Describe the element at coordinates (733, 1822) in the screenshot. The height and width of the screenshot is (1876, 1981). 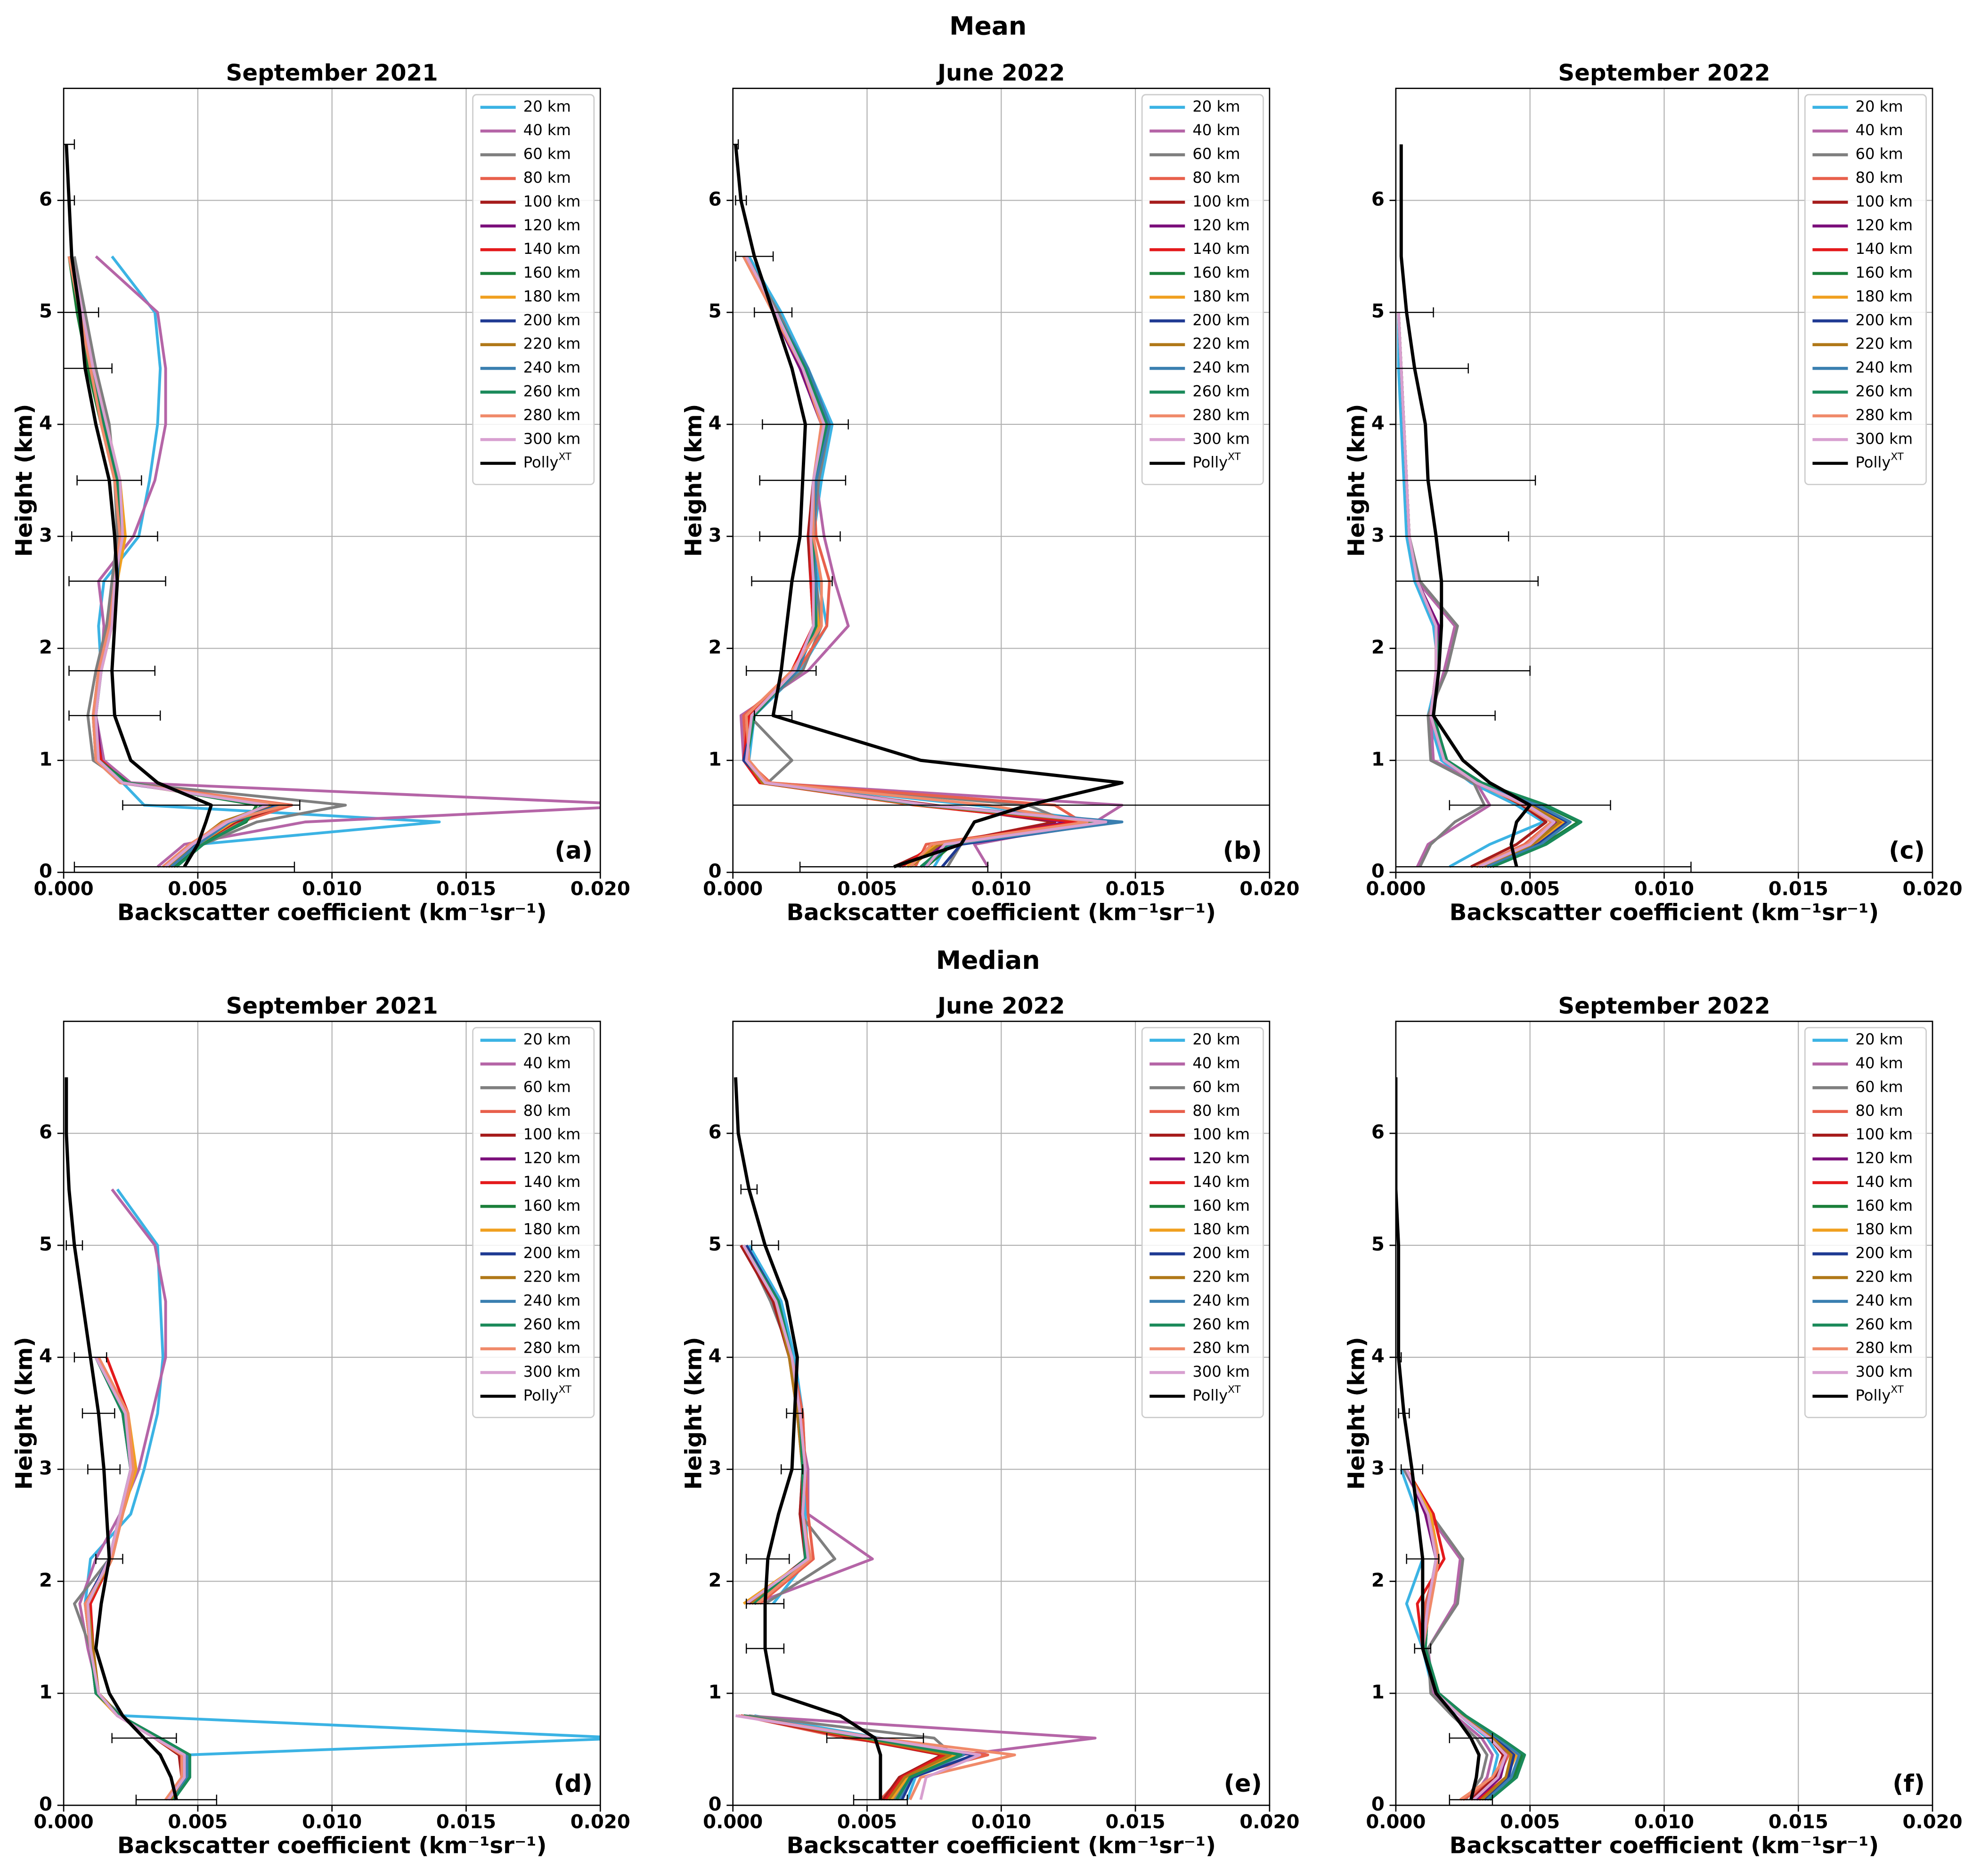
I see `x-tick-label: 0.000` at that location.